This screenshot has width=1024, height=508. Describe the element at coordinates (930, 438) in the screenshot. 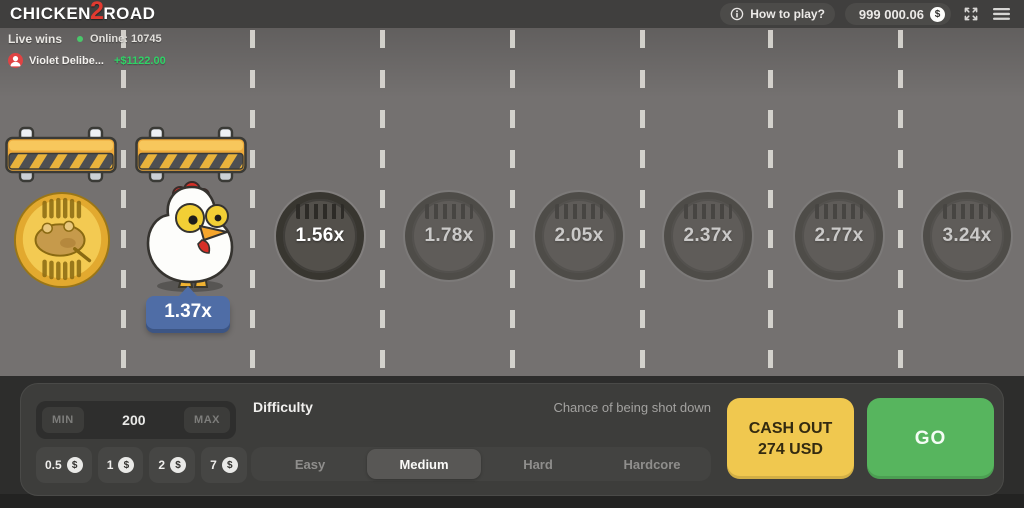

I see `go-button: GO` at that location.